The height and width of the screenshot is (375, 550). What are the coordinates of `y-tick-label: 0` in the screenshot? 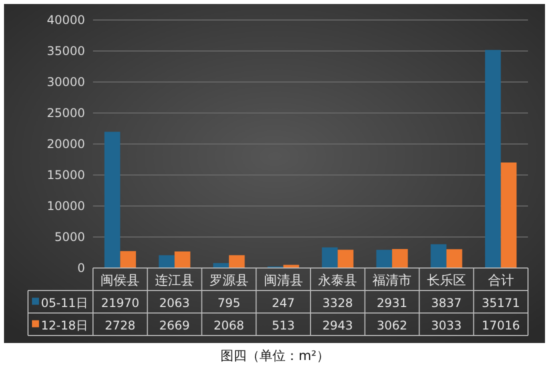 It's located at (81, 267).